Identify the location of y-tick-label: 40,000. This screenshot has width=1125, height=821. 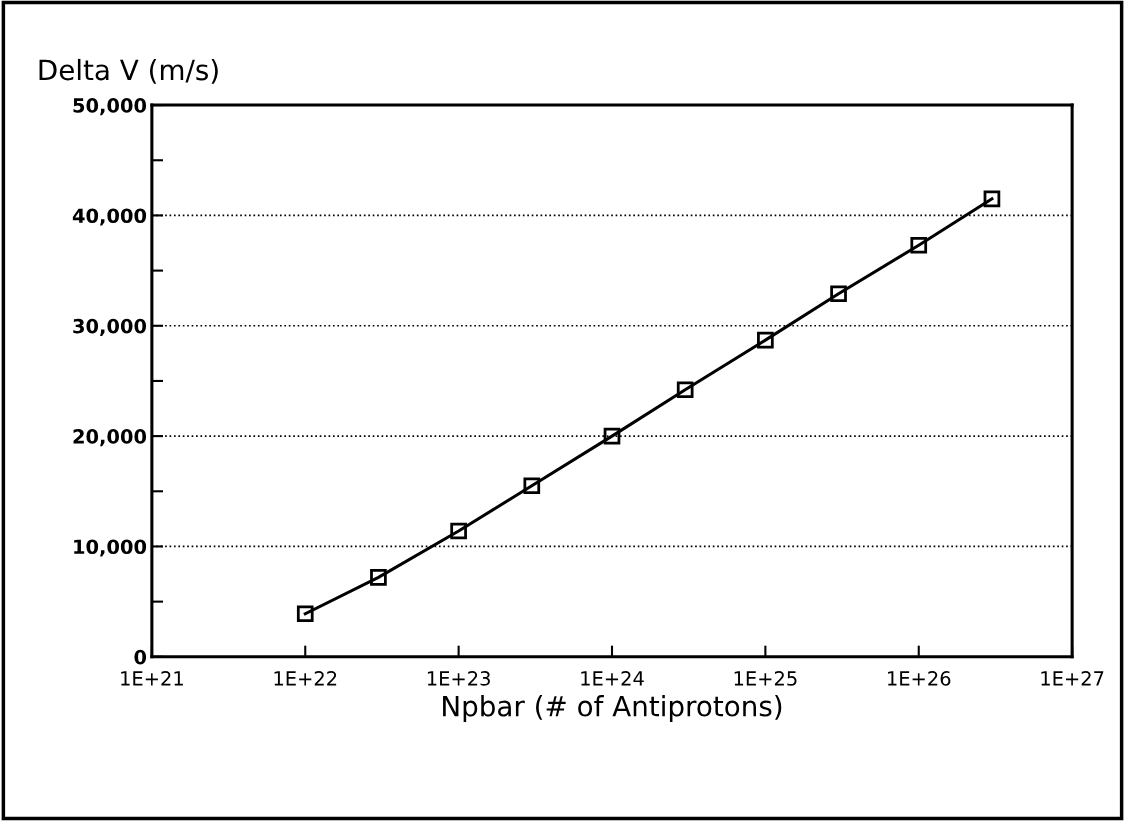
(109, 217).